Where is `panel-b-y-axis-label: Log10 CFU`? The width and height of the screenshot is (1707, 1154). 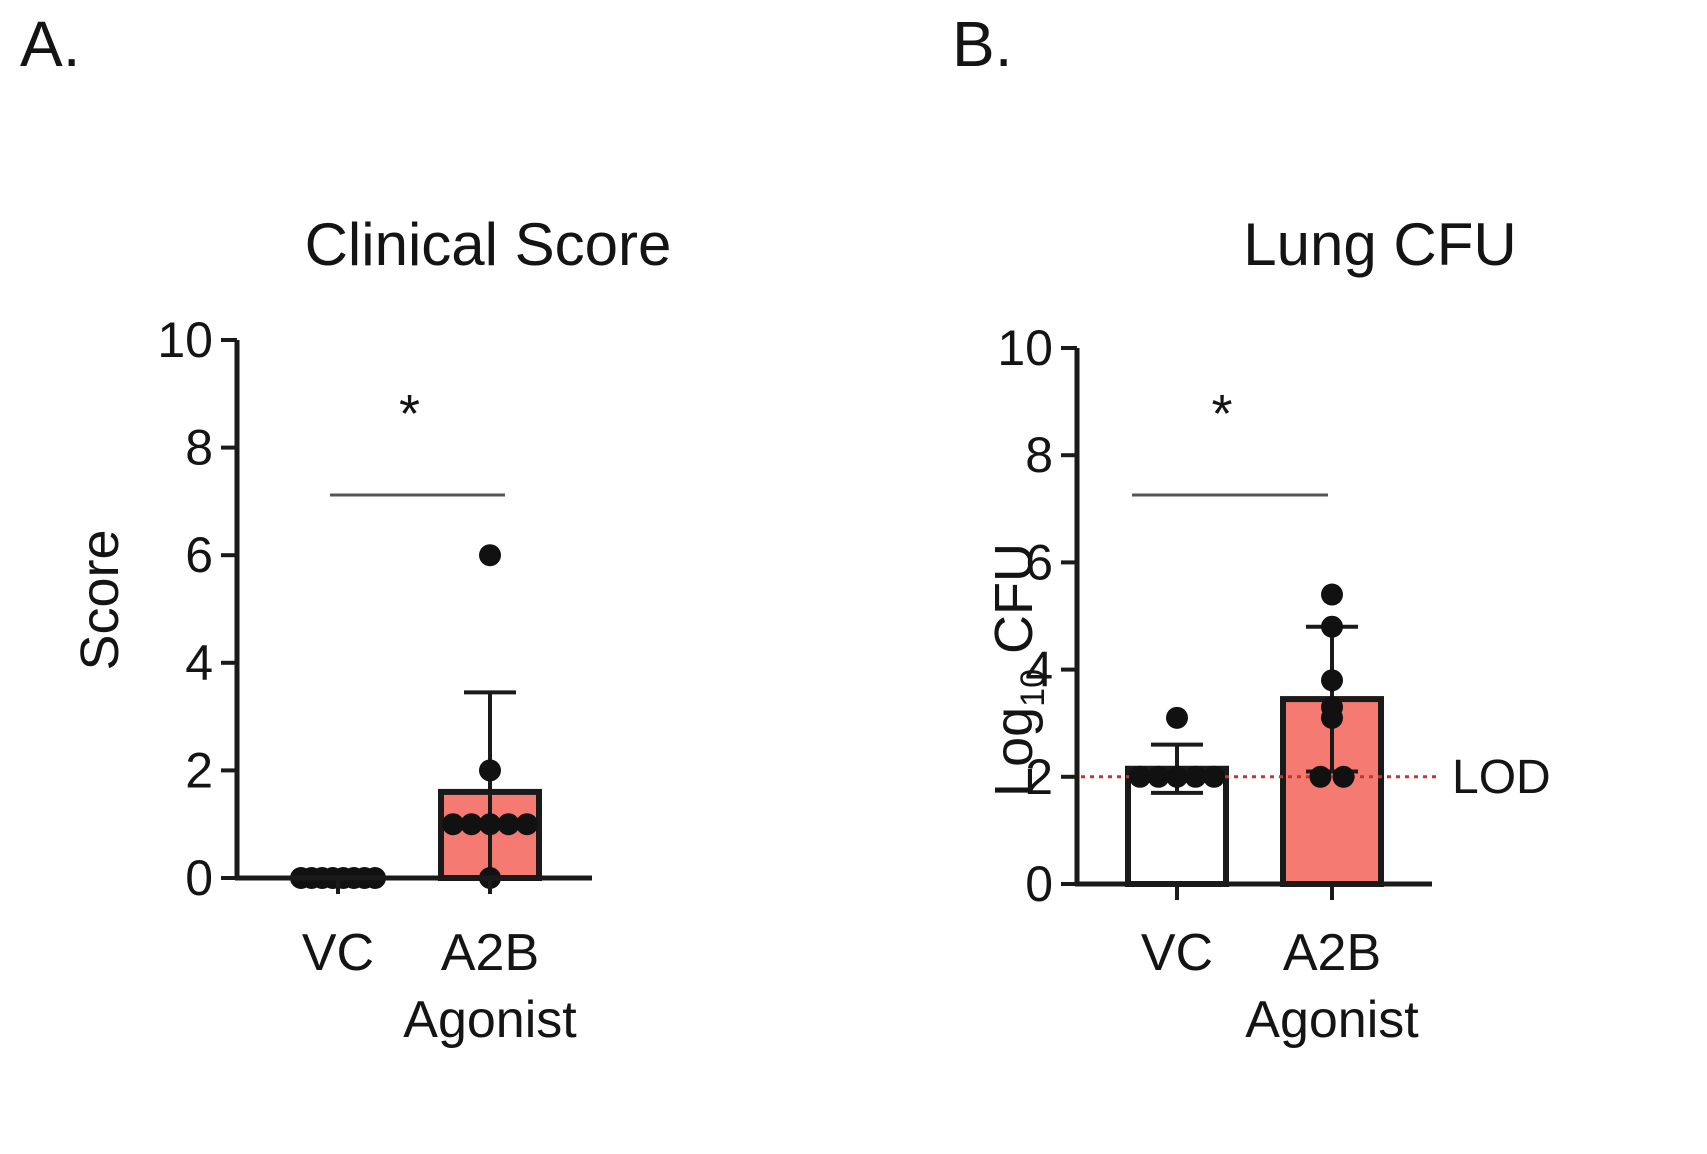
panel-b-y-axis-label: Log10 CFU is located at coordinates (1018, 670).